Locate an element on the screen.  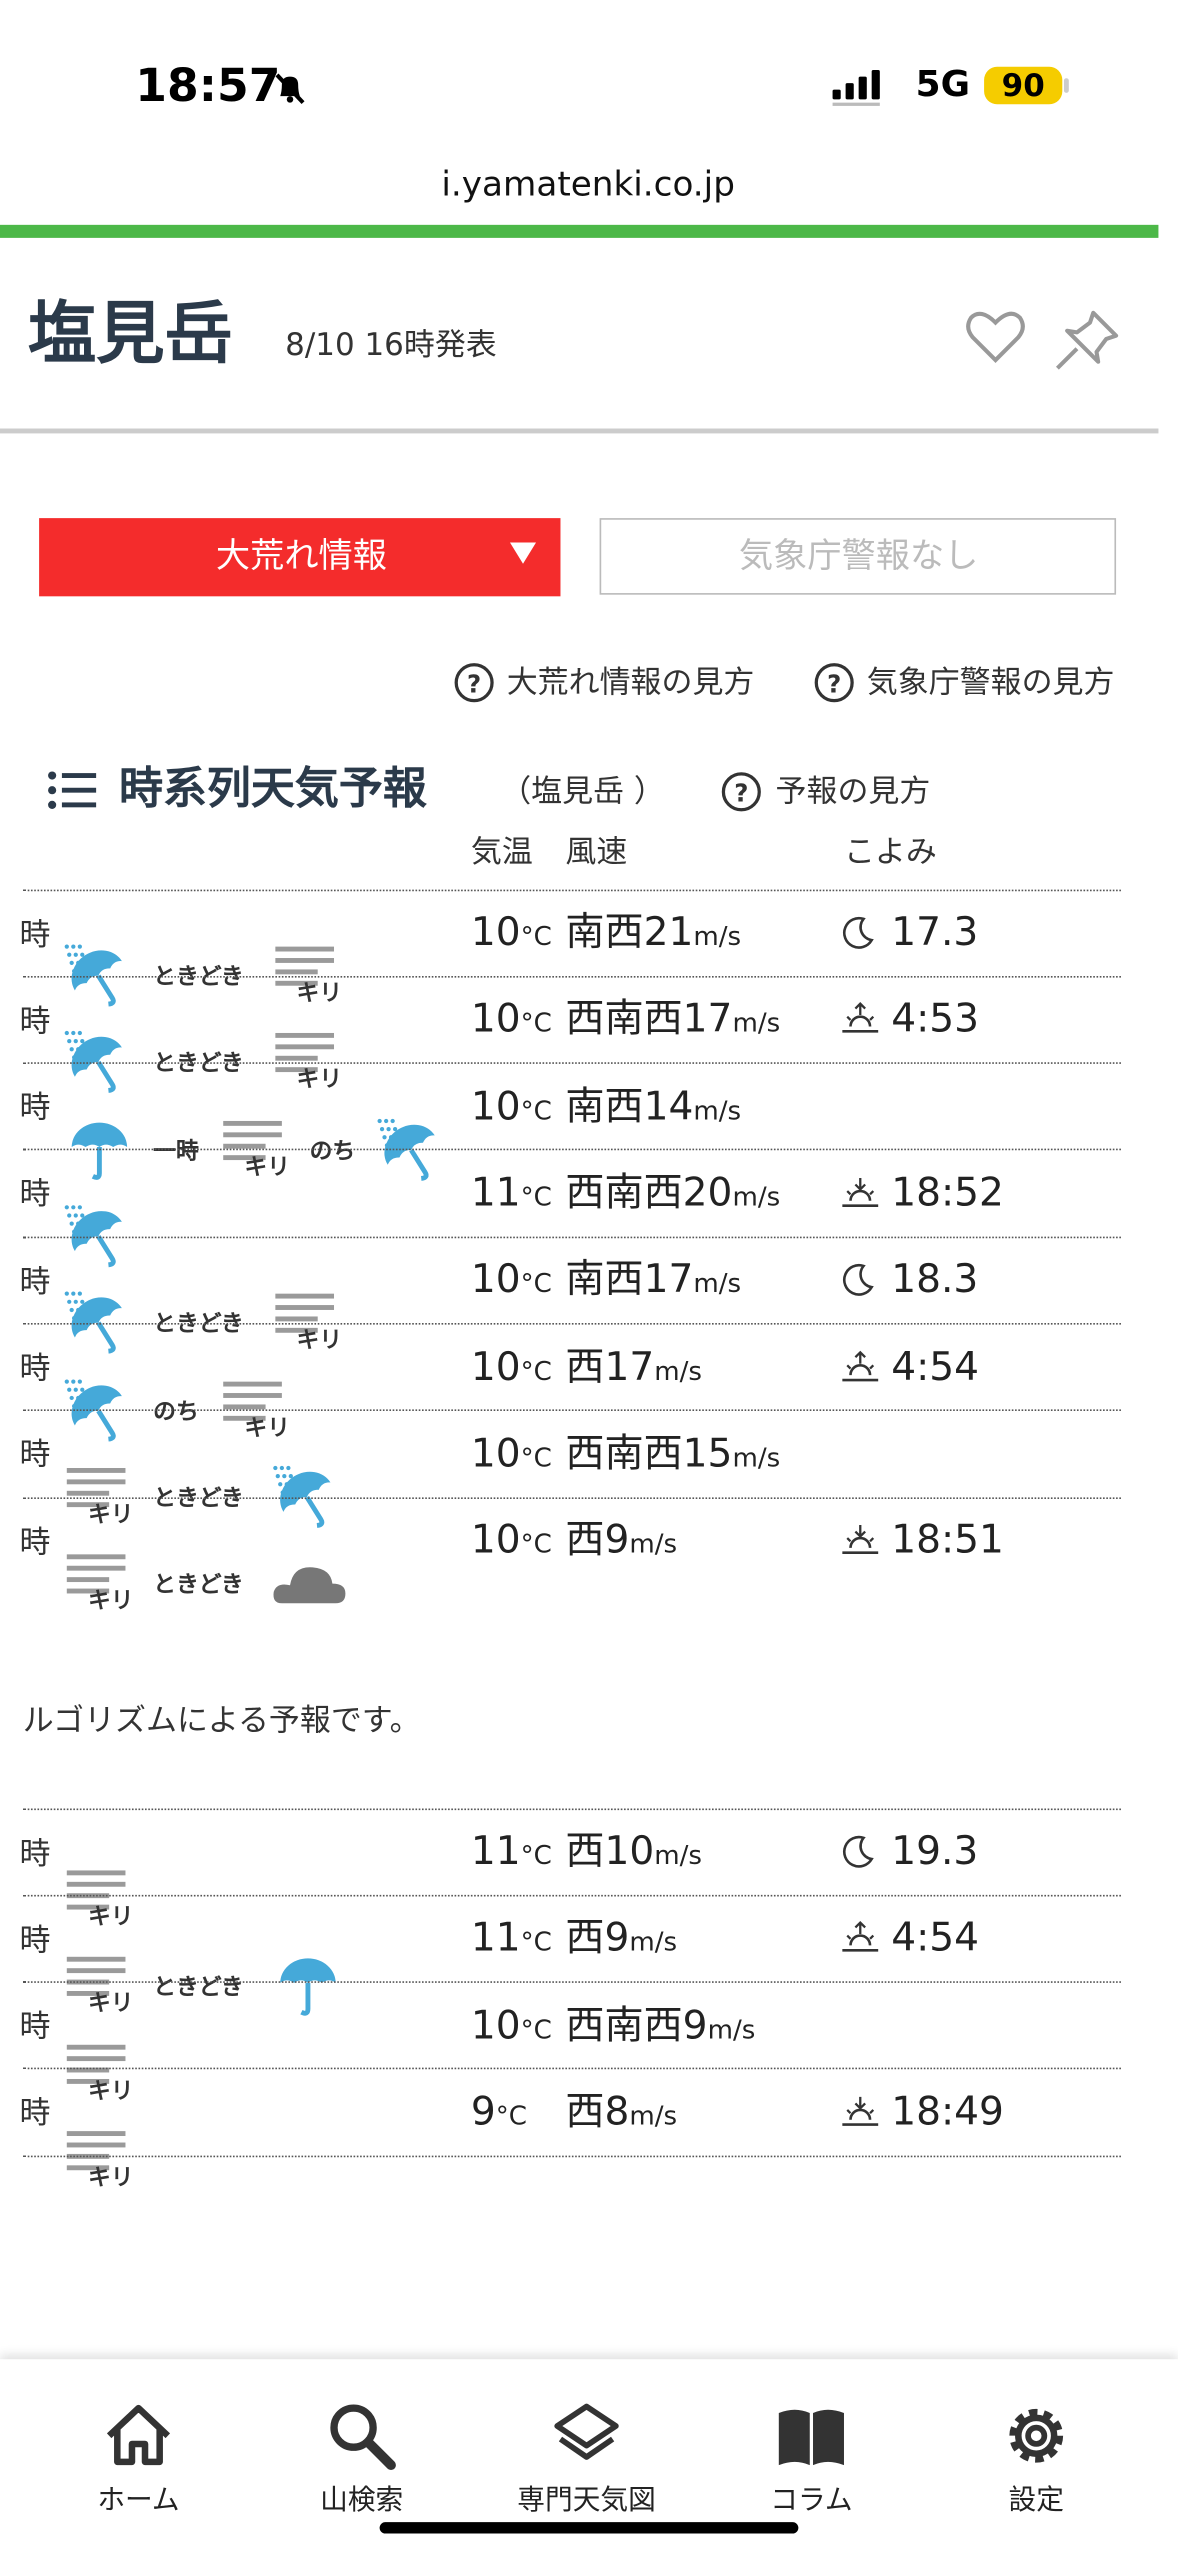
rain-icon is located at coordinates (93, 1322).